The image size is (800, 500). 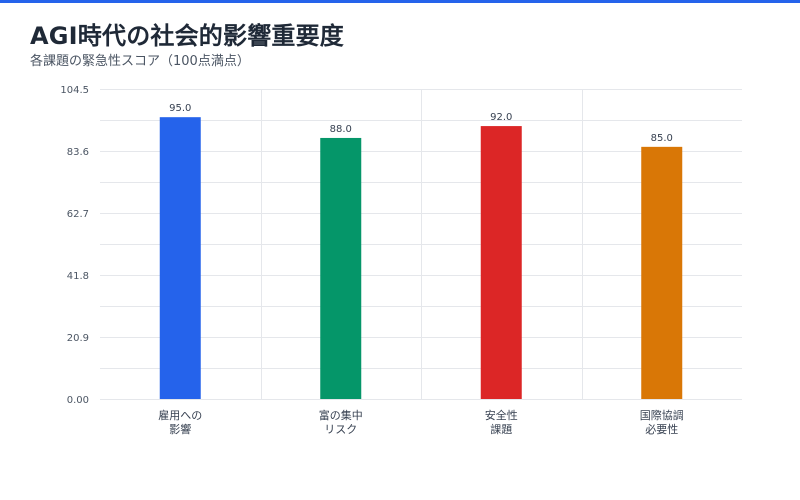 What do you see at coordinates (78, 214) in the screenshot?
I see `y-tick-label: 62.7` at bounding box center [78, 214].